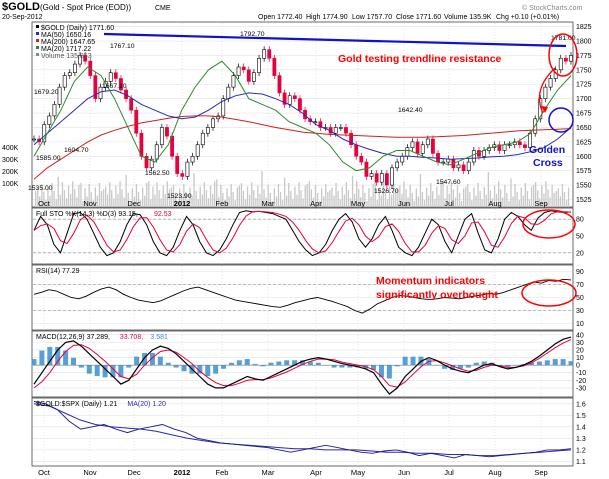 The width and height of the screenshot is (609, 479). Describe the element at coordinates (21, 7) in the screenshot. I see `symbol-label: $GOLD` at that location.